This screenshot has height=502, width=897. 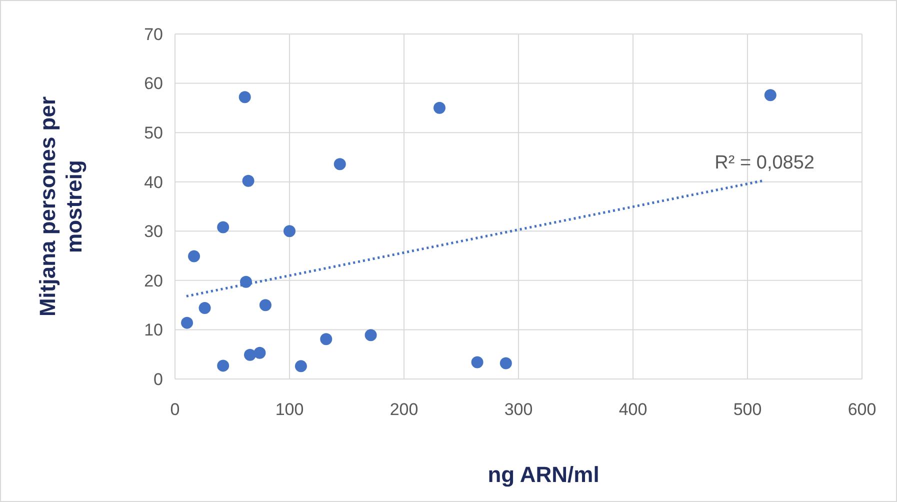 What do you see at coordinates (153, 232) in the screenshot?
I see `y-tick-label: 30` at bounding box center [153, 232].